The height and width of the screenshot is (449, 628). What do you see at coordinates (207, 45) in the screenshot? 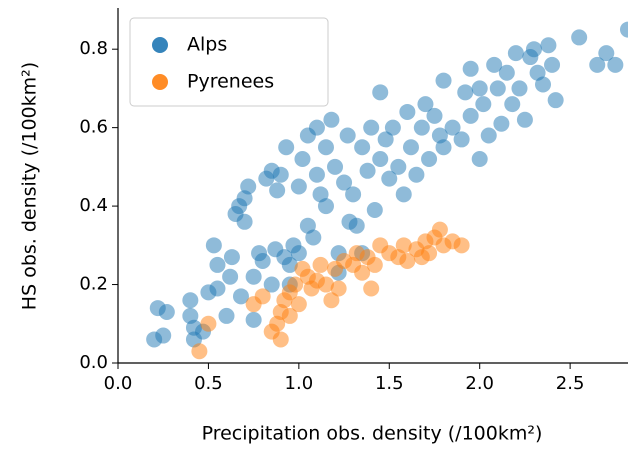
I see `legend-label: Alps` at bounding box center [207, 45].